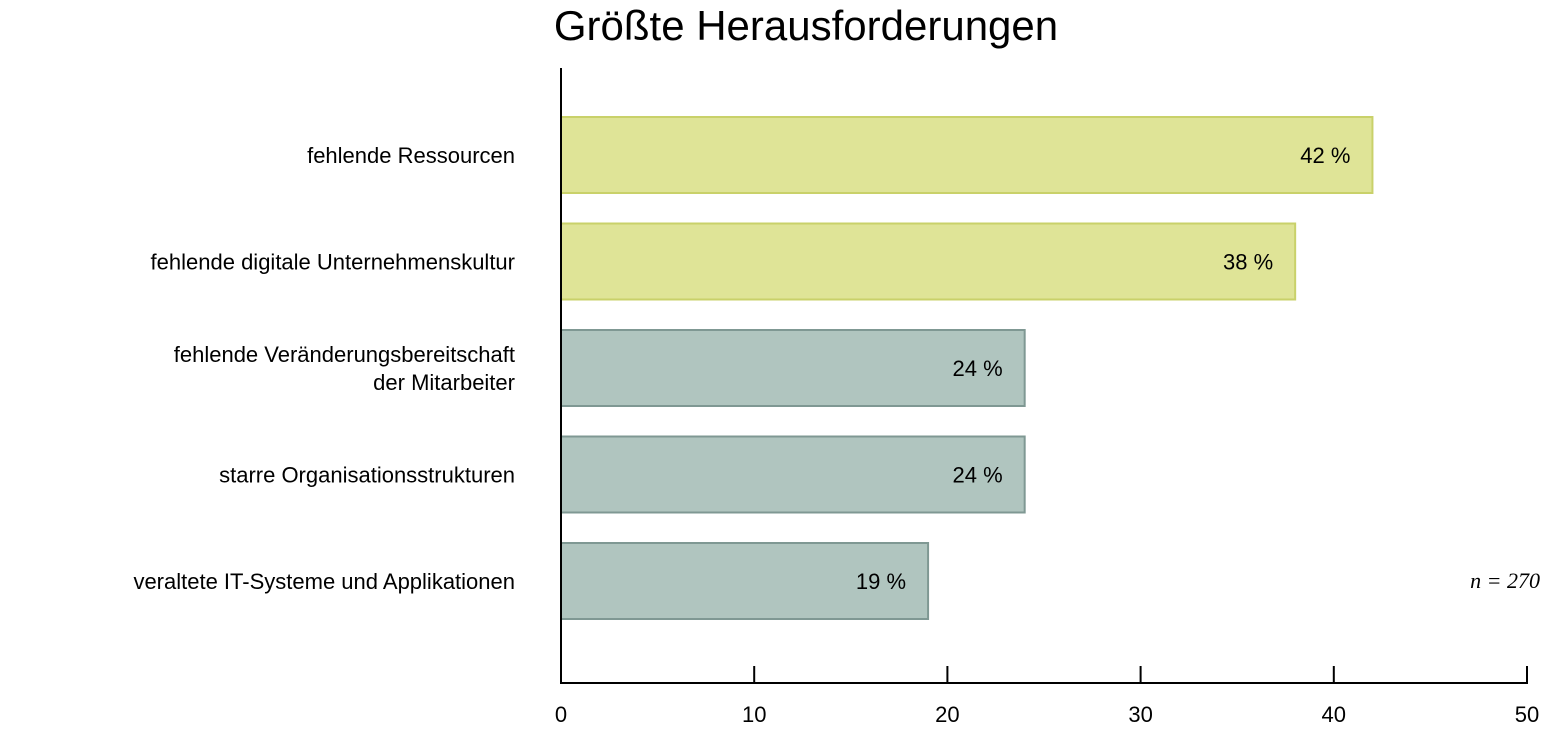 This screenshot has width=1542, height=729. Describe the element at coordinates (754, 714) in the screenshot. I see `x-tick-label: 10` at that location.